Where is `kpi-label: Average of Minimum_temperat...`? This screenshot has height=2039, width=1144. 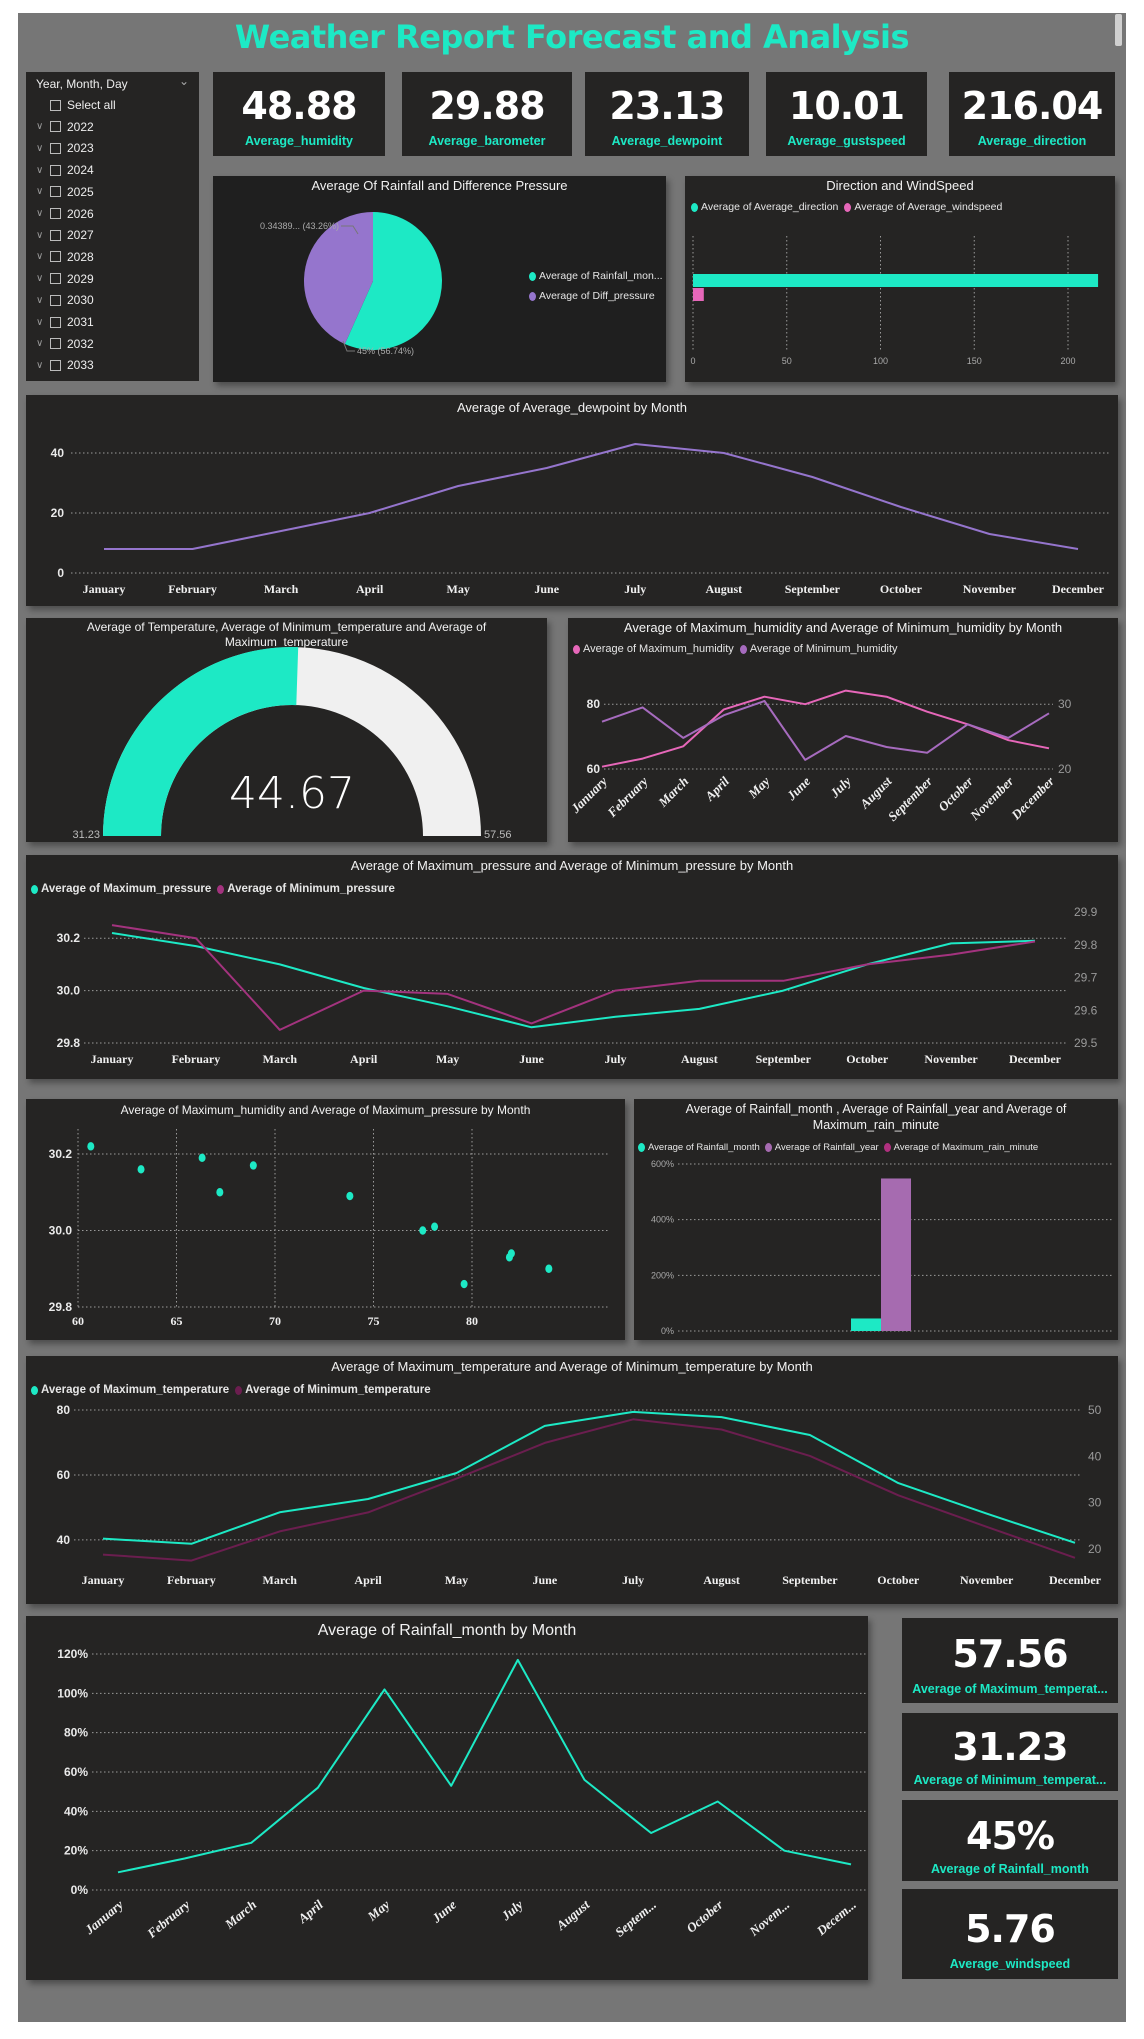
kpi-label: Average of Minimum_temperat... is located at coordinates (1010, 1780).